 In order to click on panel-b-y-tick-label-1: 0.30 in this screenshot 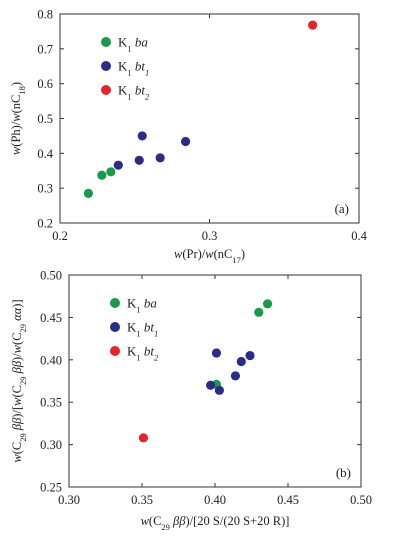, I will do `click(51, 445)`.